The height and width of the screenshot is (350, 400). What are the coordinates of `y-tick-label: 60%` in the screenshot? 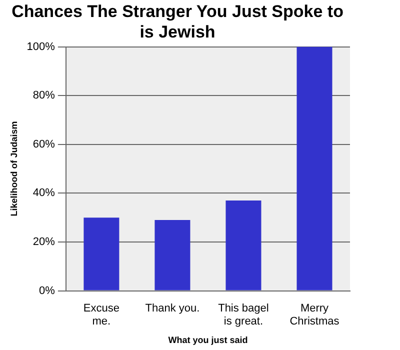 It's located at (44, 144).